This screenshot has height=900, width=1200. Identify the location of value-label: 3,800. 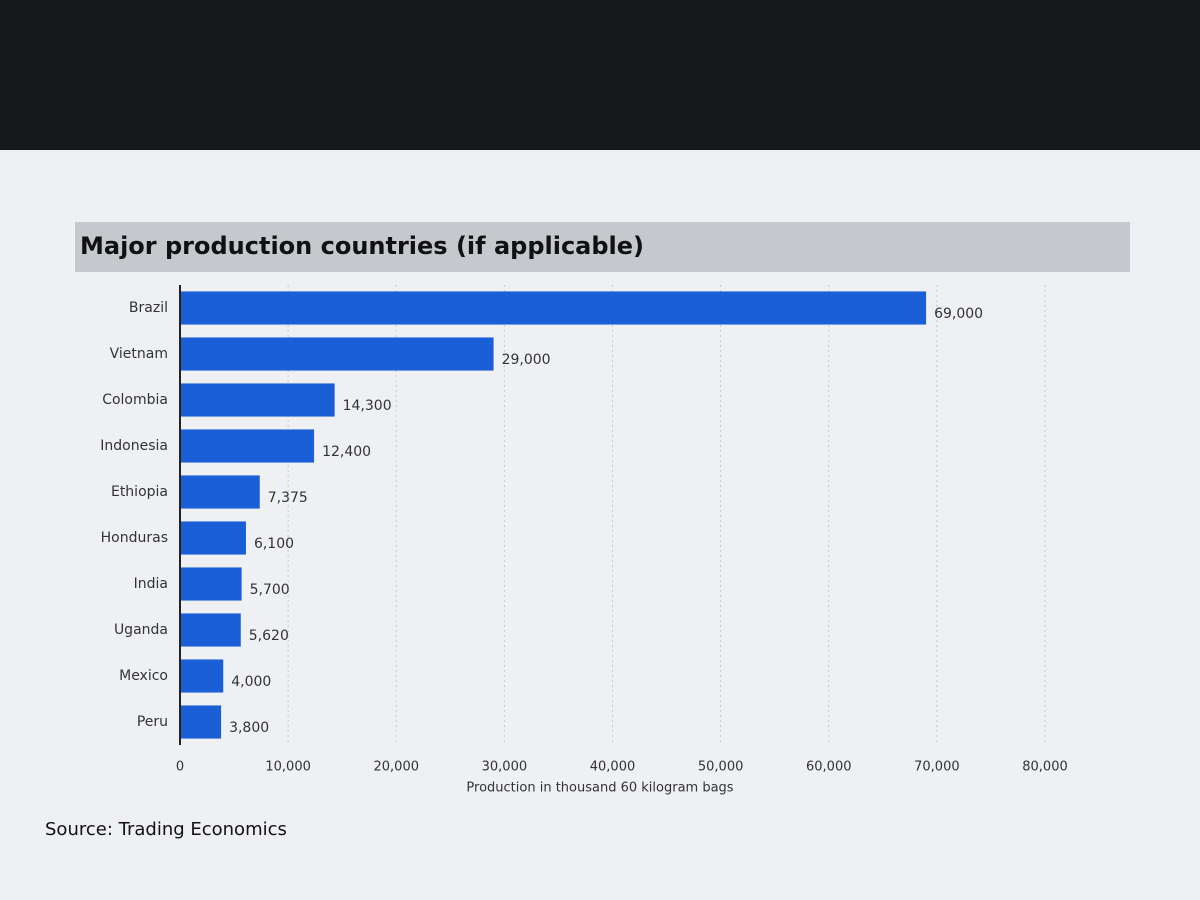
(249, 728).